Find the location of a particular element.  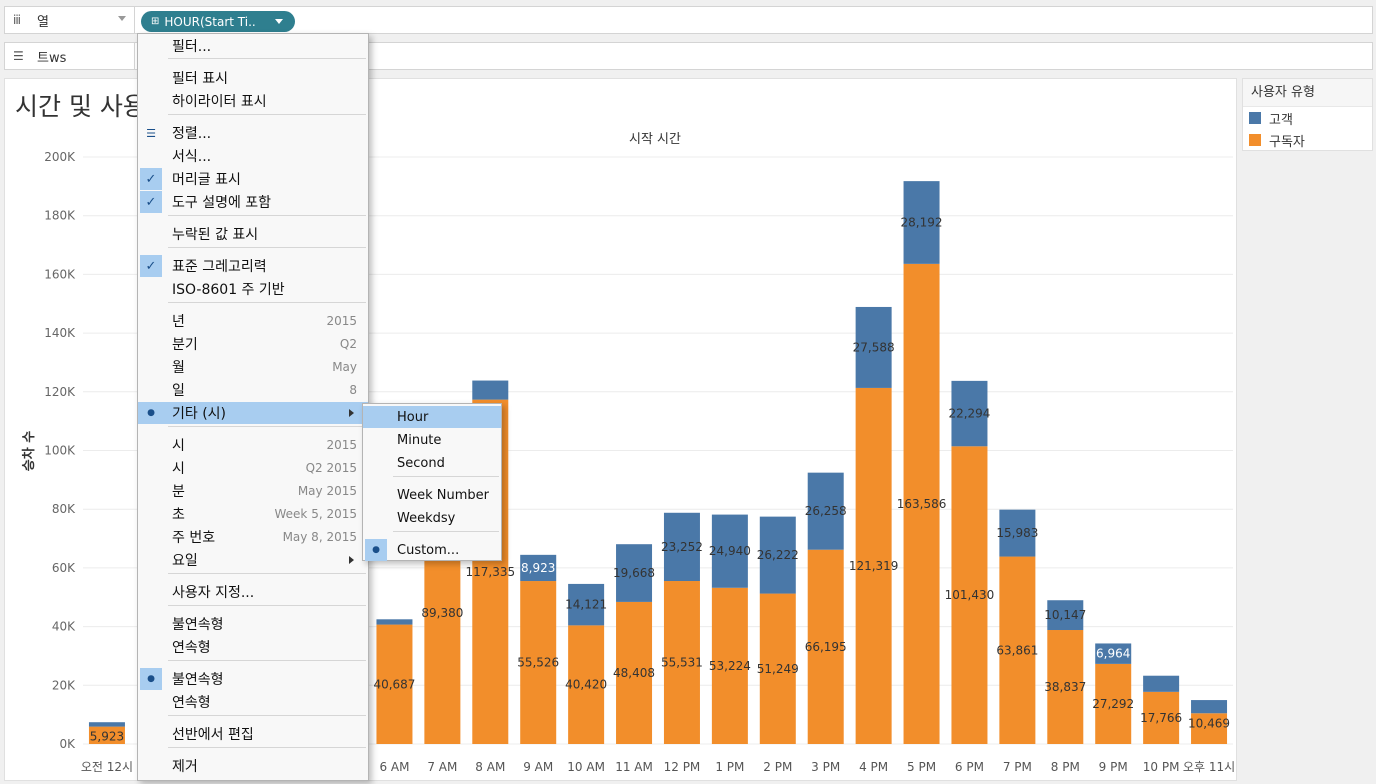

submenu-item-0: Hour is located at coordinates (432, 417).